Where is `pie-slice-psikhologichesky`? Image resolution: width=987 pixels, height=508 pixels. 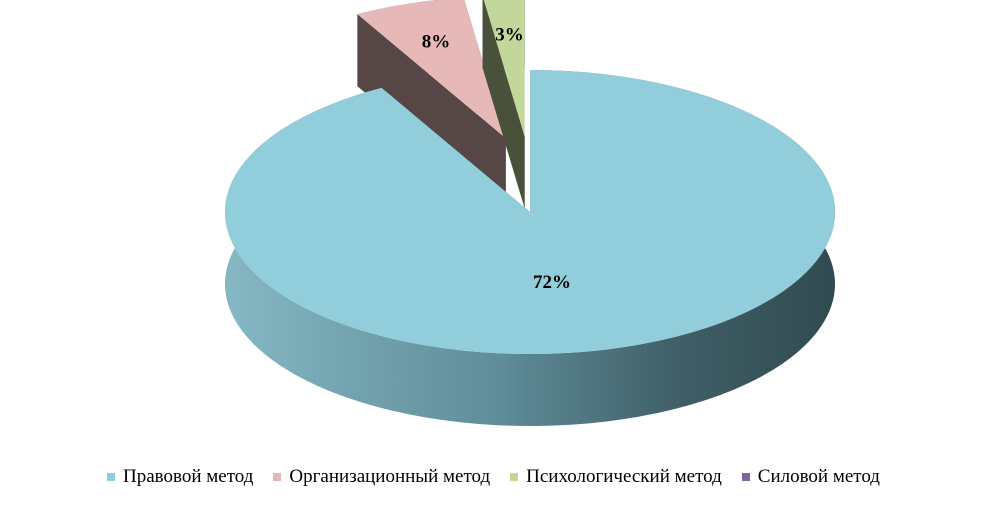 pie-slice-psikhologichesky is located at coordinates (503, 104).